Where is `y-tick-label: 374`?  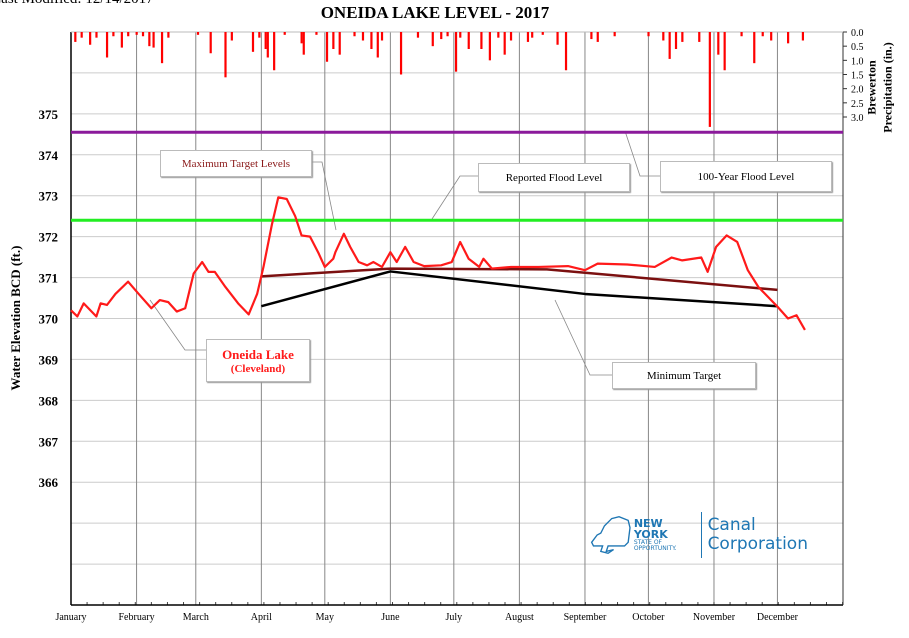 y-tick-label: 374 is located at coordinates (49, 155).